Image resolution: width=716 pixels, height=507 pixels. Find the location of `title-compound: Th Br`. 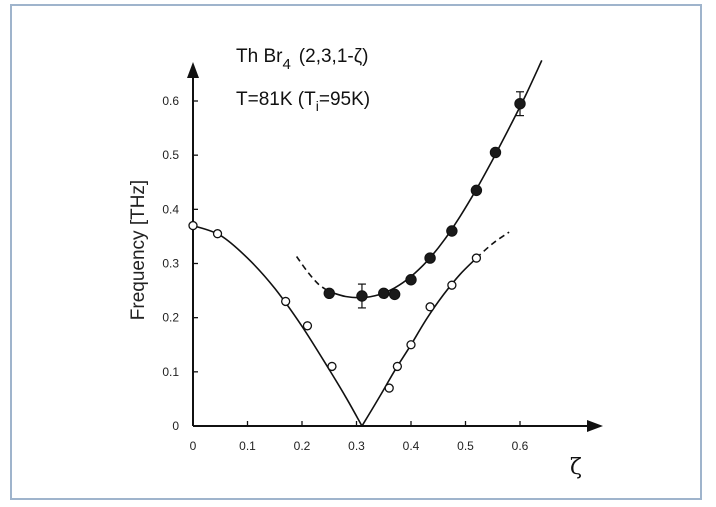

title-compound: Th Br is located at coordinates (259, 56).